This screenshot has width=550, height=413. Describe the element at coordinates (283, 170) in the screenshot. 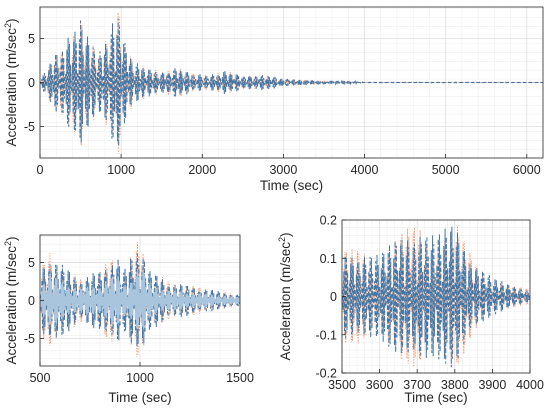

I see `x-tick-label: 3000` at that location.